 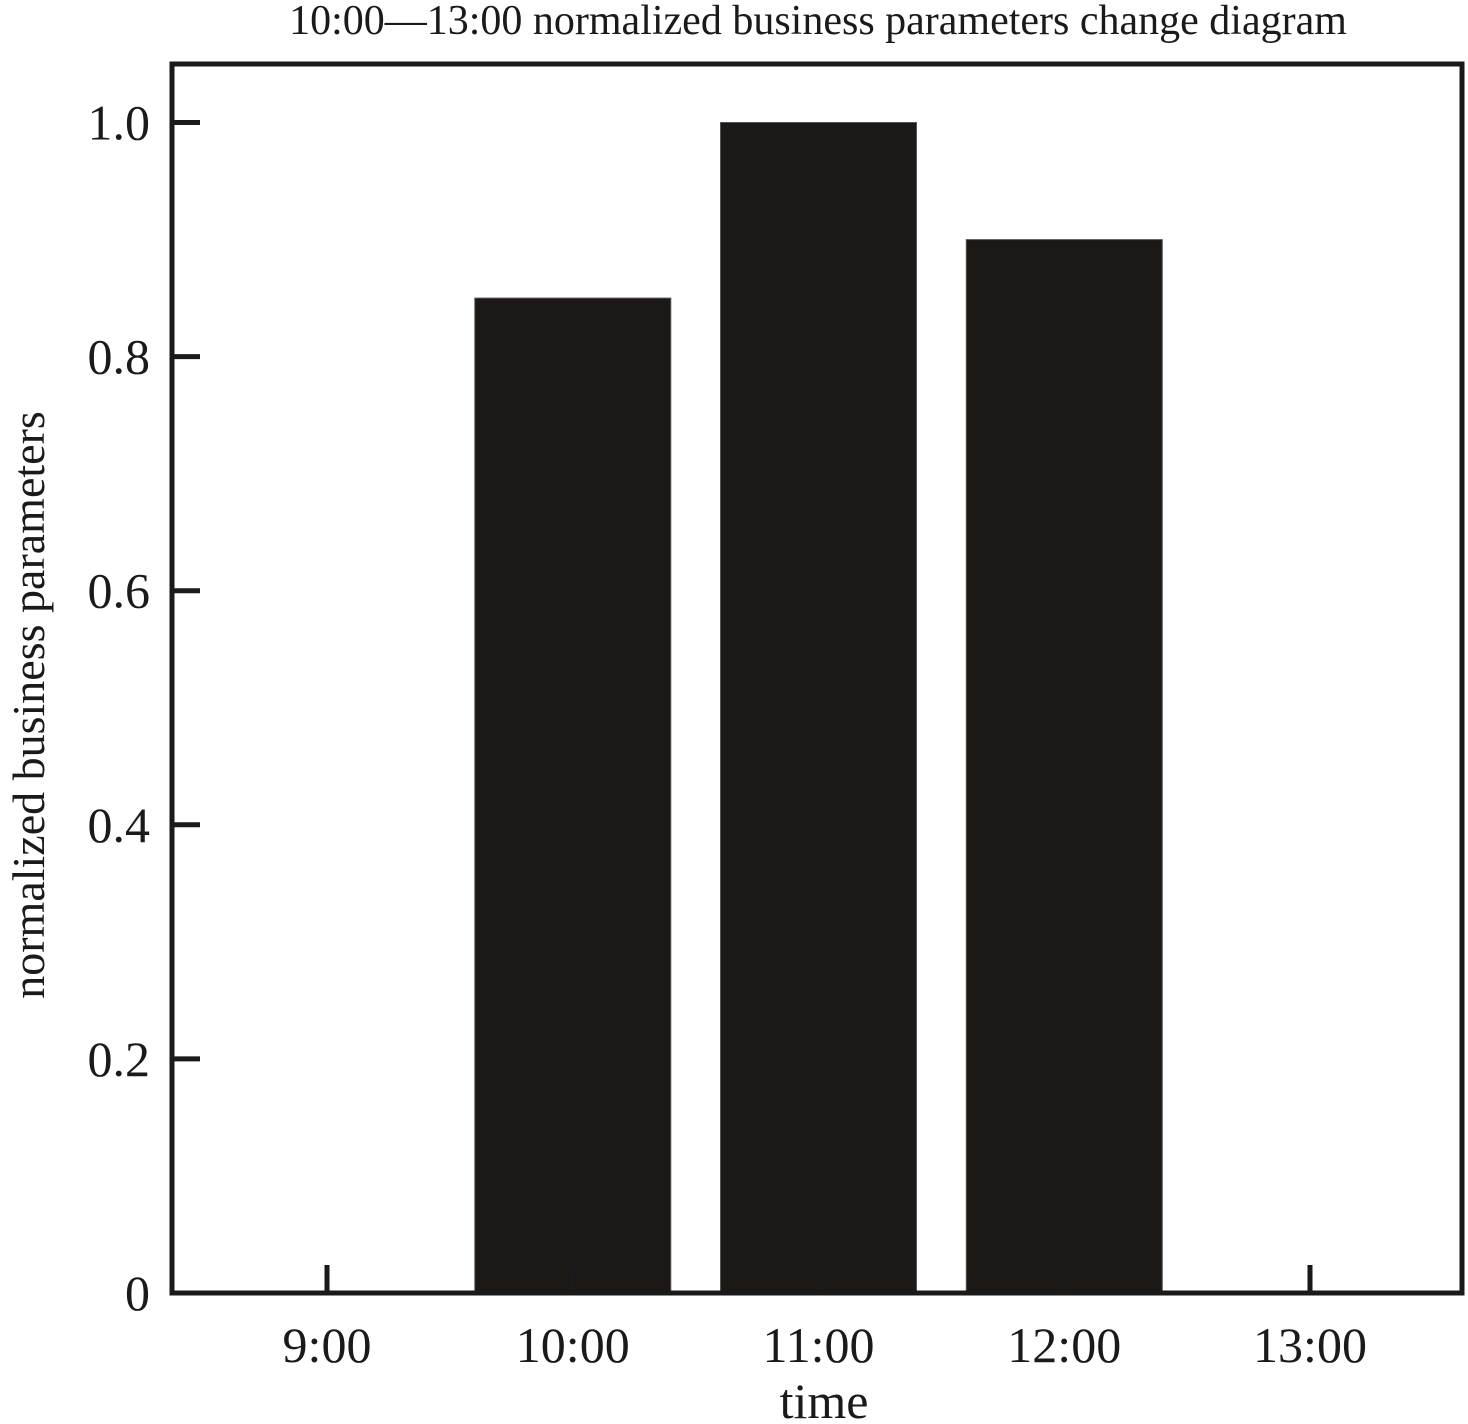 I want to click on x-tick-label: 13:00, so click(x=1310, y=1345).